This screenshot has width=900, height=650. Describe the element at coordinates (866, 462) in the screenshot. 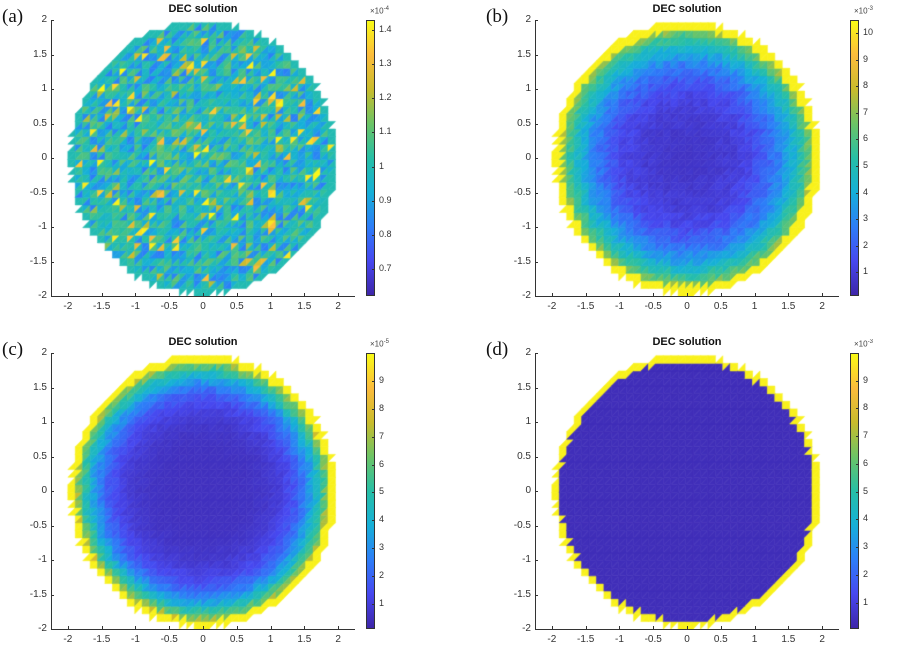

I see `colorbar-tick-label: 6` at that location.